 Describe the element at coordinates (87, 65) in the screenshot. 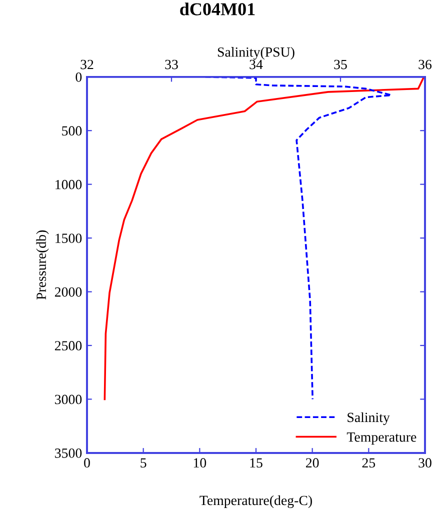

I see `x2-tick-label: 32` at that location.